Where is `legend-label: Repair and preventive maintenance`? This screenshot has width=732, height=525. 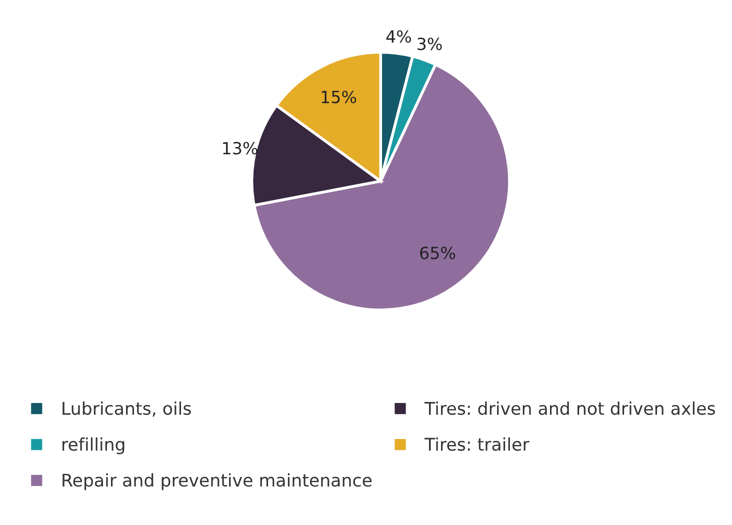
legend-label: Repair and preventive maintenance is located at coordinates (217, 481).